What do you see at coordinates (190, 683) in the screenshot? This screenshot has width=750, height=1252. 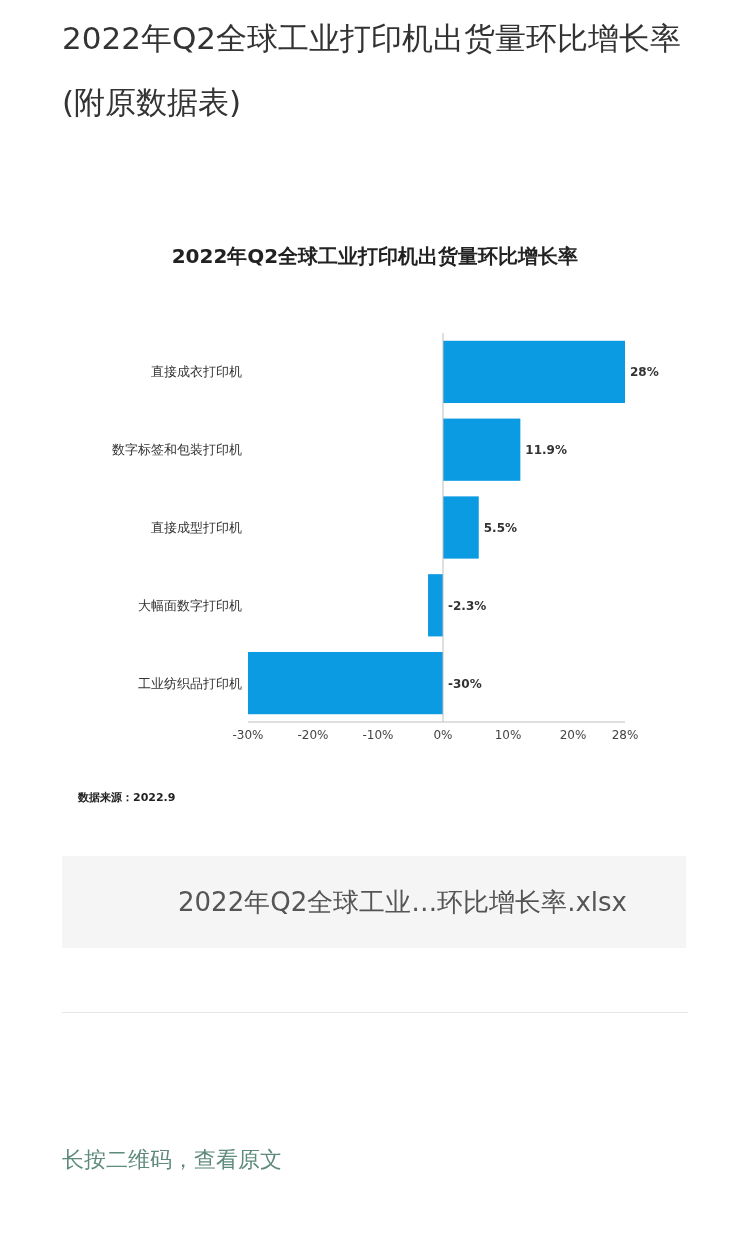 I see `y-tick-label: 工业纺织品打印机` at bounding box center [190, 683].